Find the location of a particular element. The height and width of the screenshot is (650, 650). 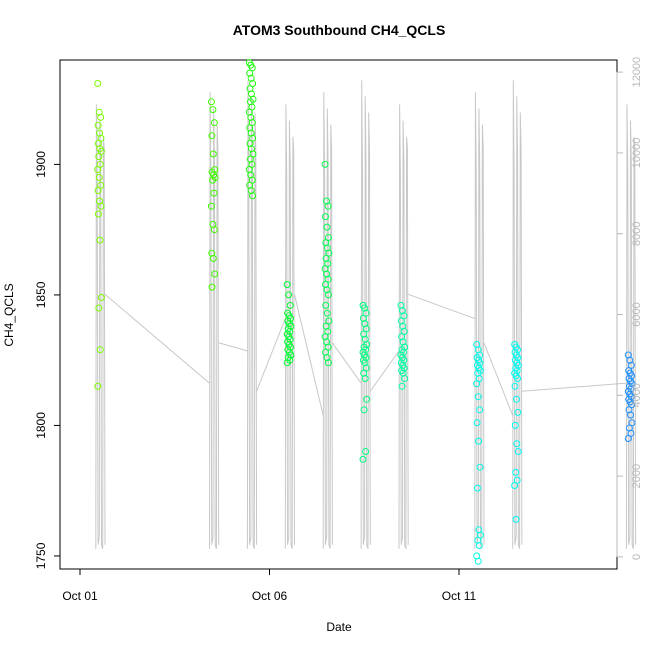

y-axis-right: 0 2000 4000 6000 8000 10000 12000 is located at coordinates (629, 308).